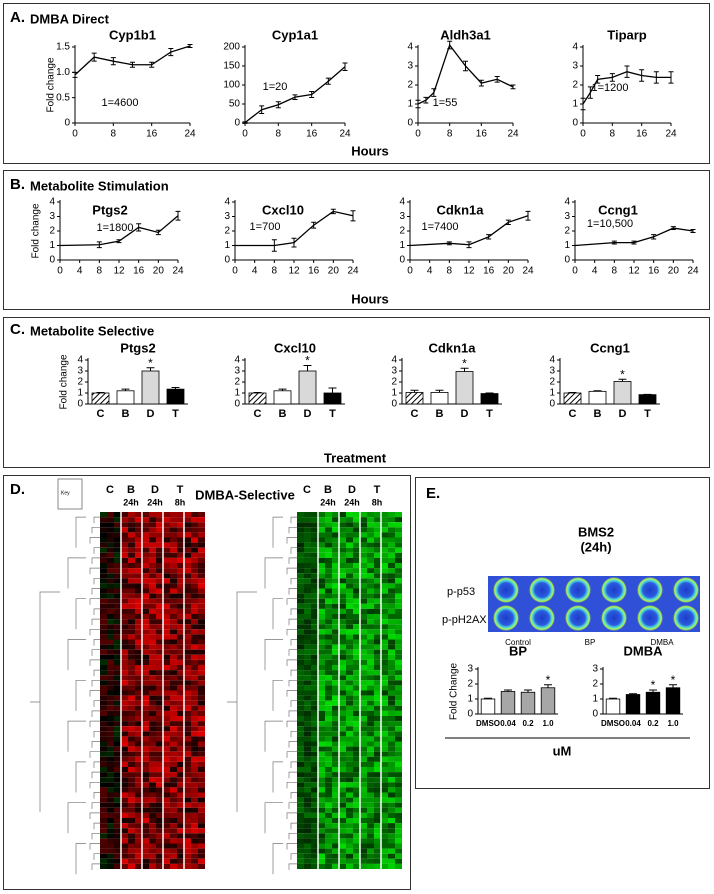 The height and width of the screenshot is (894, 714). Describe the element at coordinates (594, 604) in the screenshot. I see `blot-image` at that location.